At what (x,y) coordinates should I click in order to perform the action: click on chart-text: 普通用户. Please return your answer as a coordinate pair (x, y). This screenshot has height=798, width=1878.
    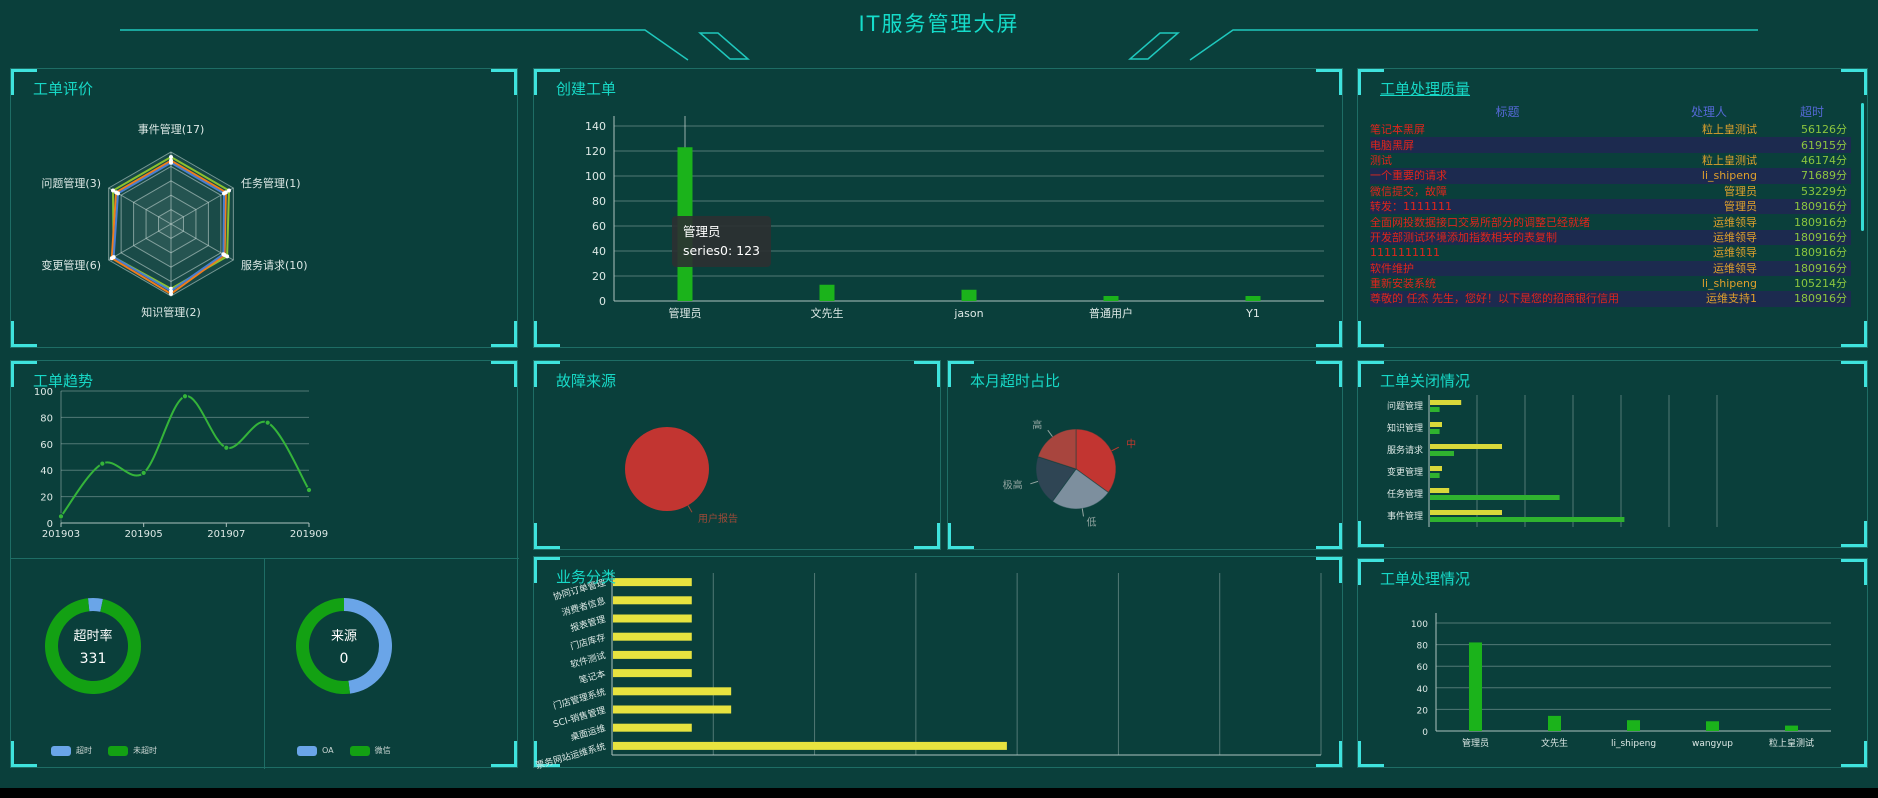
    Looking at the image, I should click on (1111, 313).